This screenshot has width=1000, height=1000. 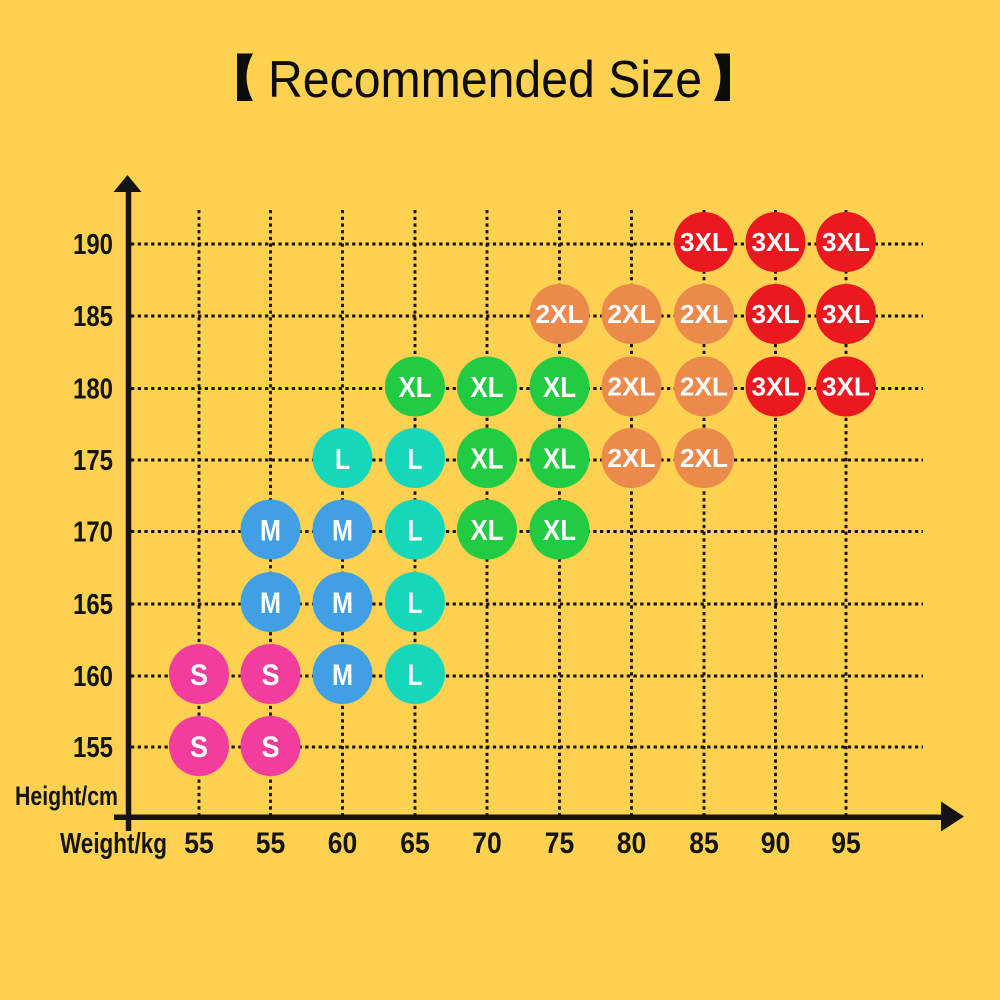 I want to click on svg-text: Weight/kg, so click(x=113, y=844).